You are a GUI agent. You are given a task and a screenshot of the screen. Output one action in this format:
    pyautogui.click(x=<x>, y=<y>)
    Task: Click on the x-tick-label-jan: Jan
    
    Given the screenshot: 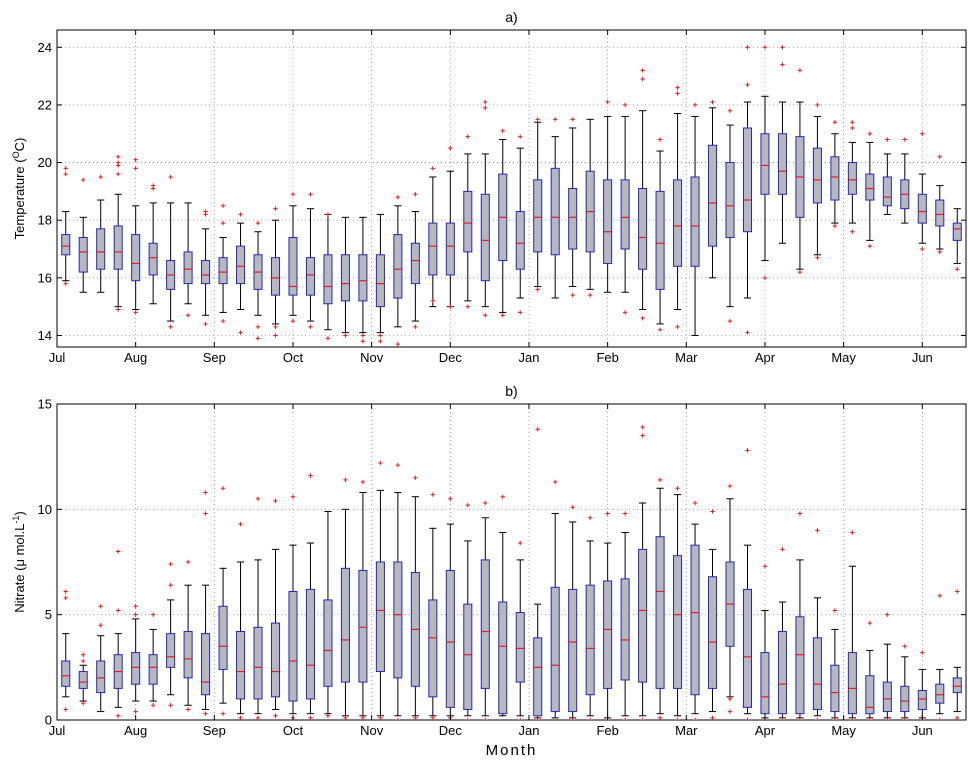 What is the action you would take?
    pyautogui.click(x=528, y=357)
    